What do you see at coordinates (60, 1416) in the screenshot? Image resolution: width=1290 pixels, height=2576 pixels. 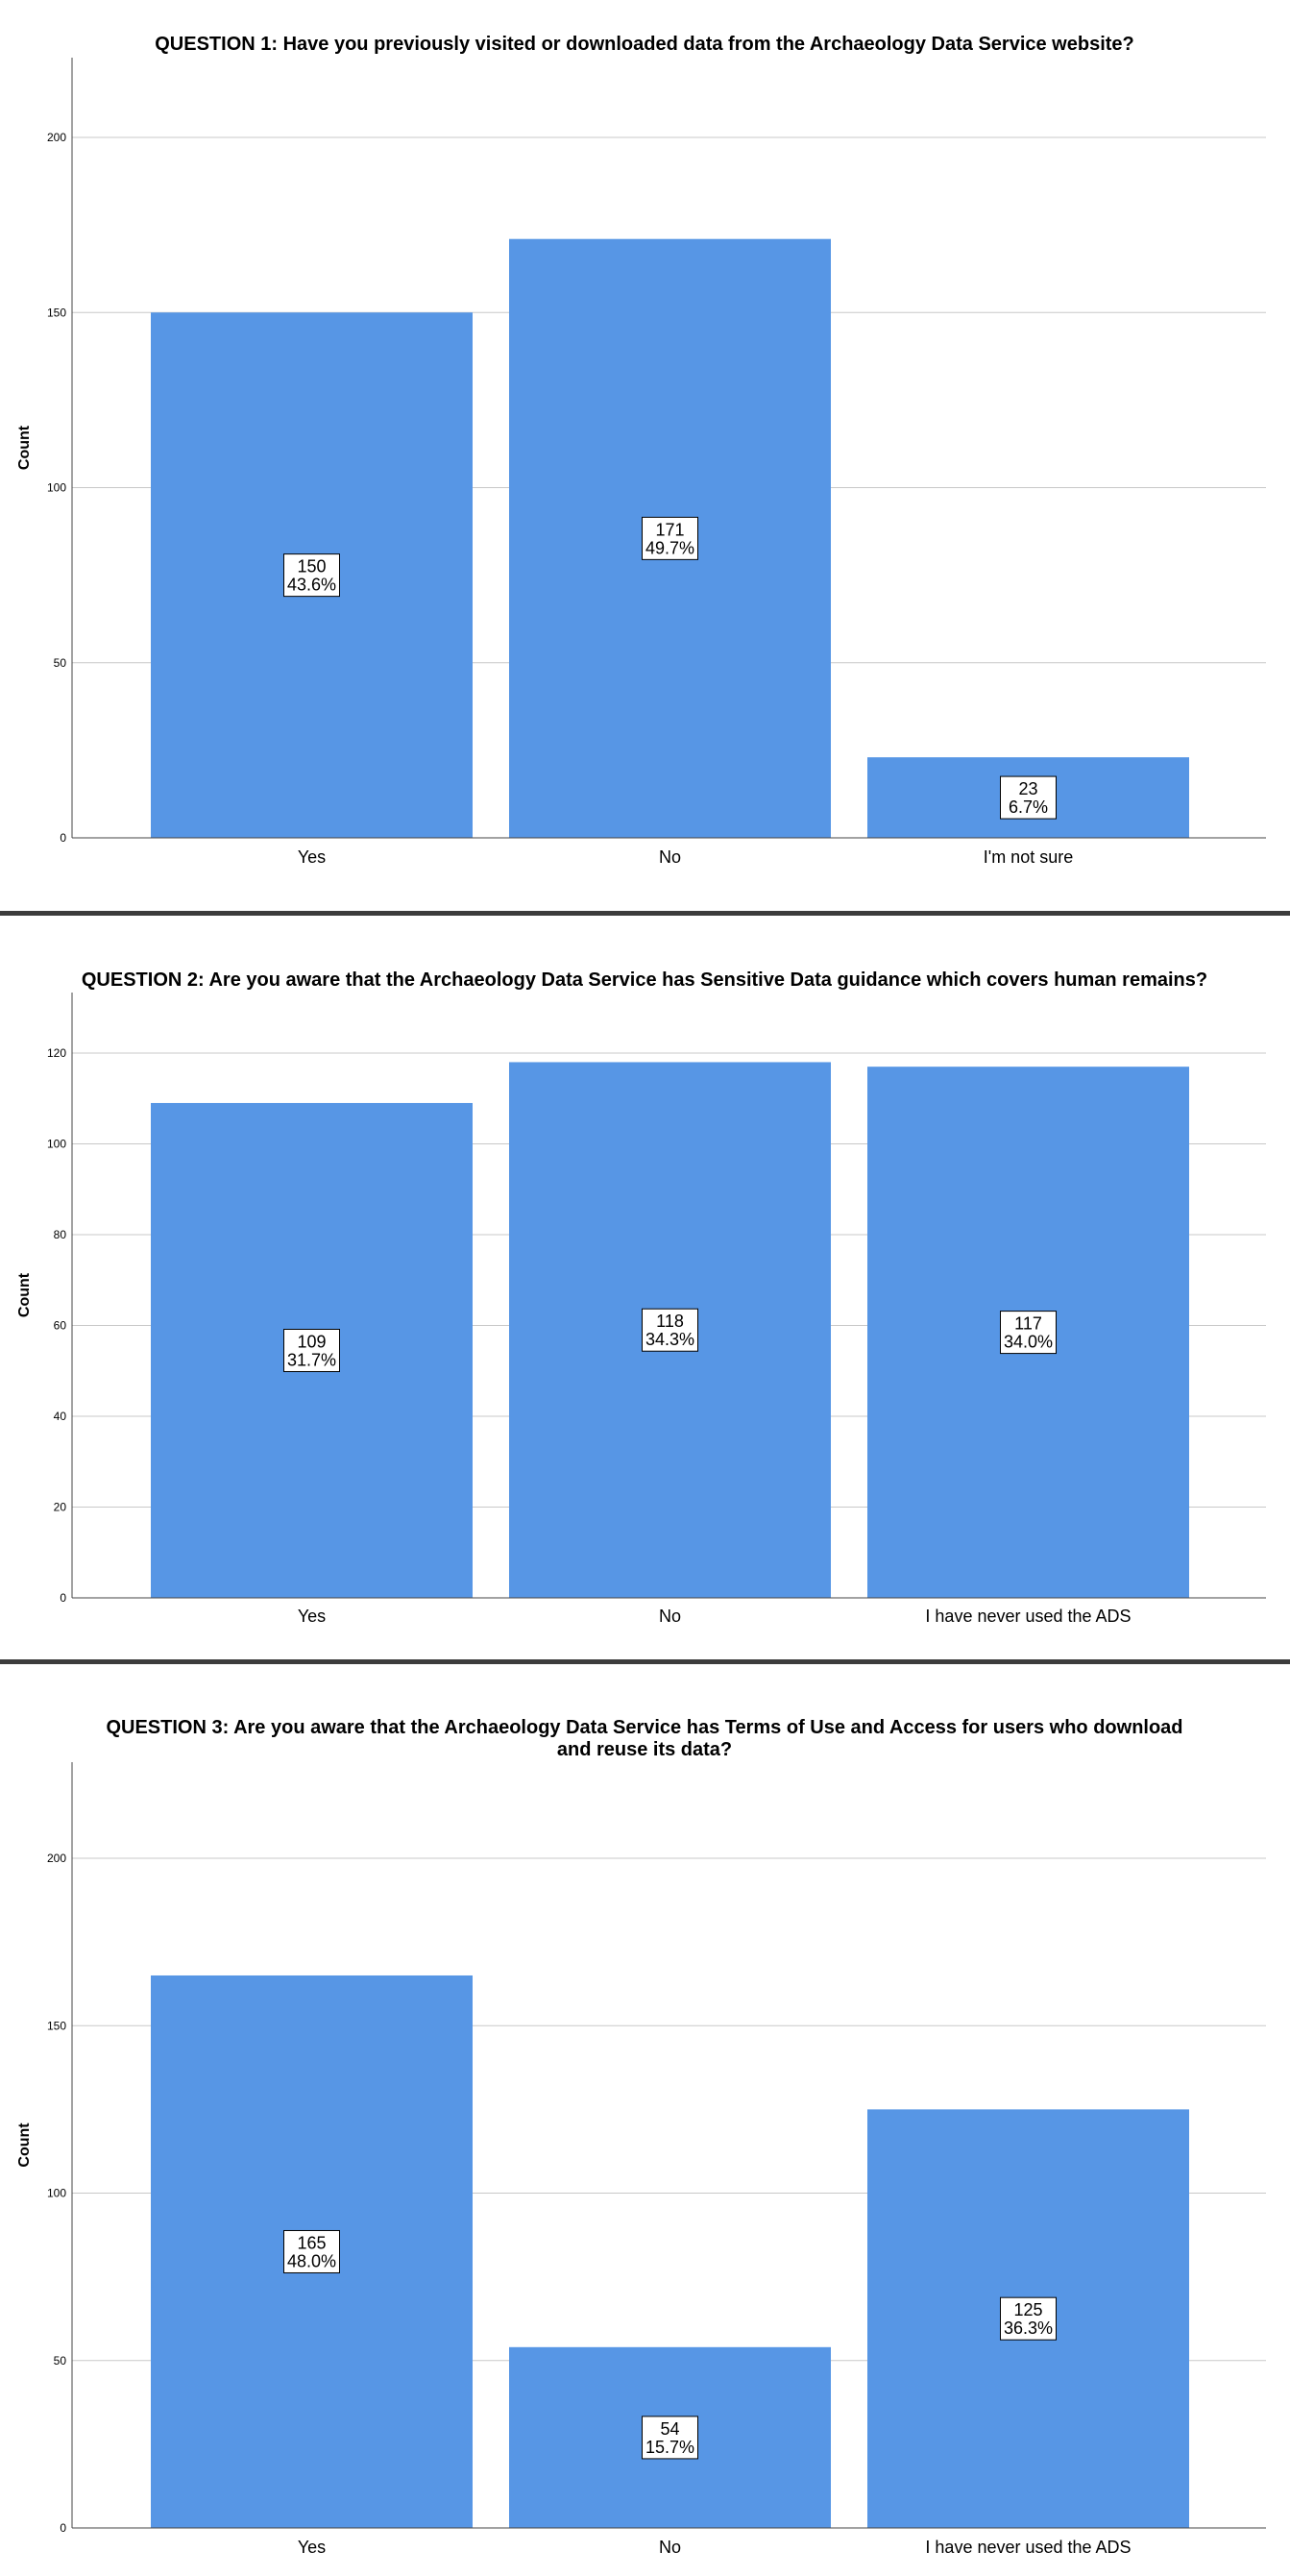 I see `y-tick-label: 40` at bounding box center [60, 1416].